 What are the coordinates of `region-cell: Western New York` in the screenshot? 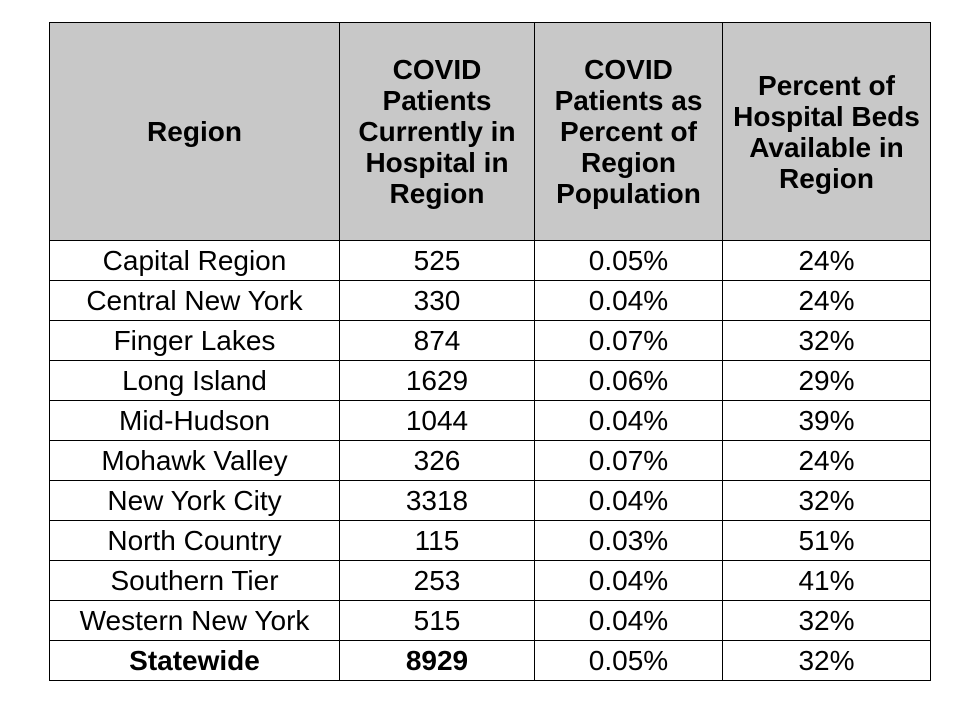 It's located at (194, 620).